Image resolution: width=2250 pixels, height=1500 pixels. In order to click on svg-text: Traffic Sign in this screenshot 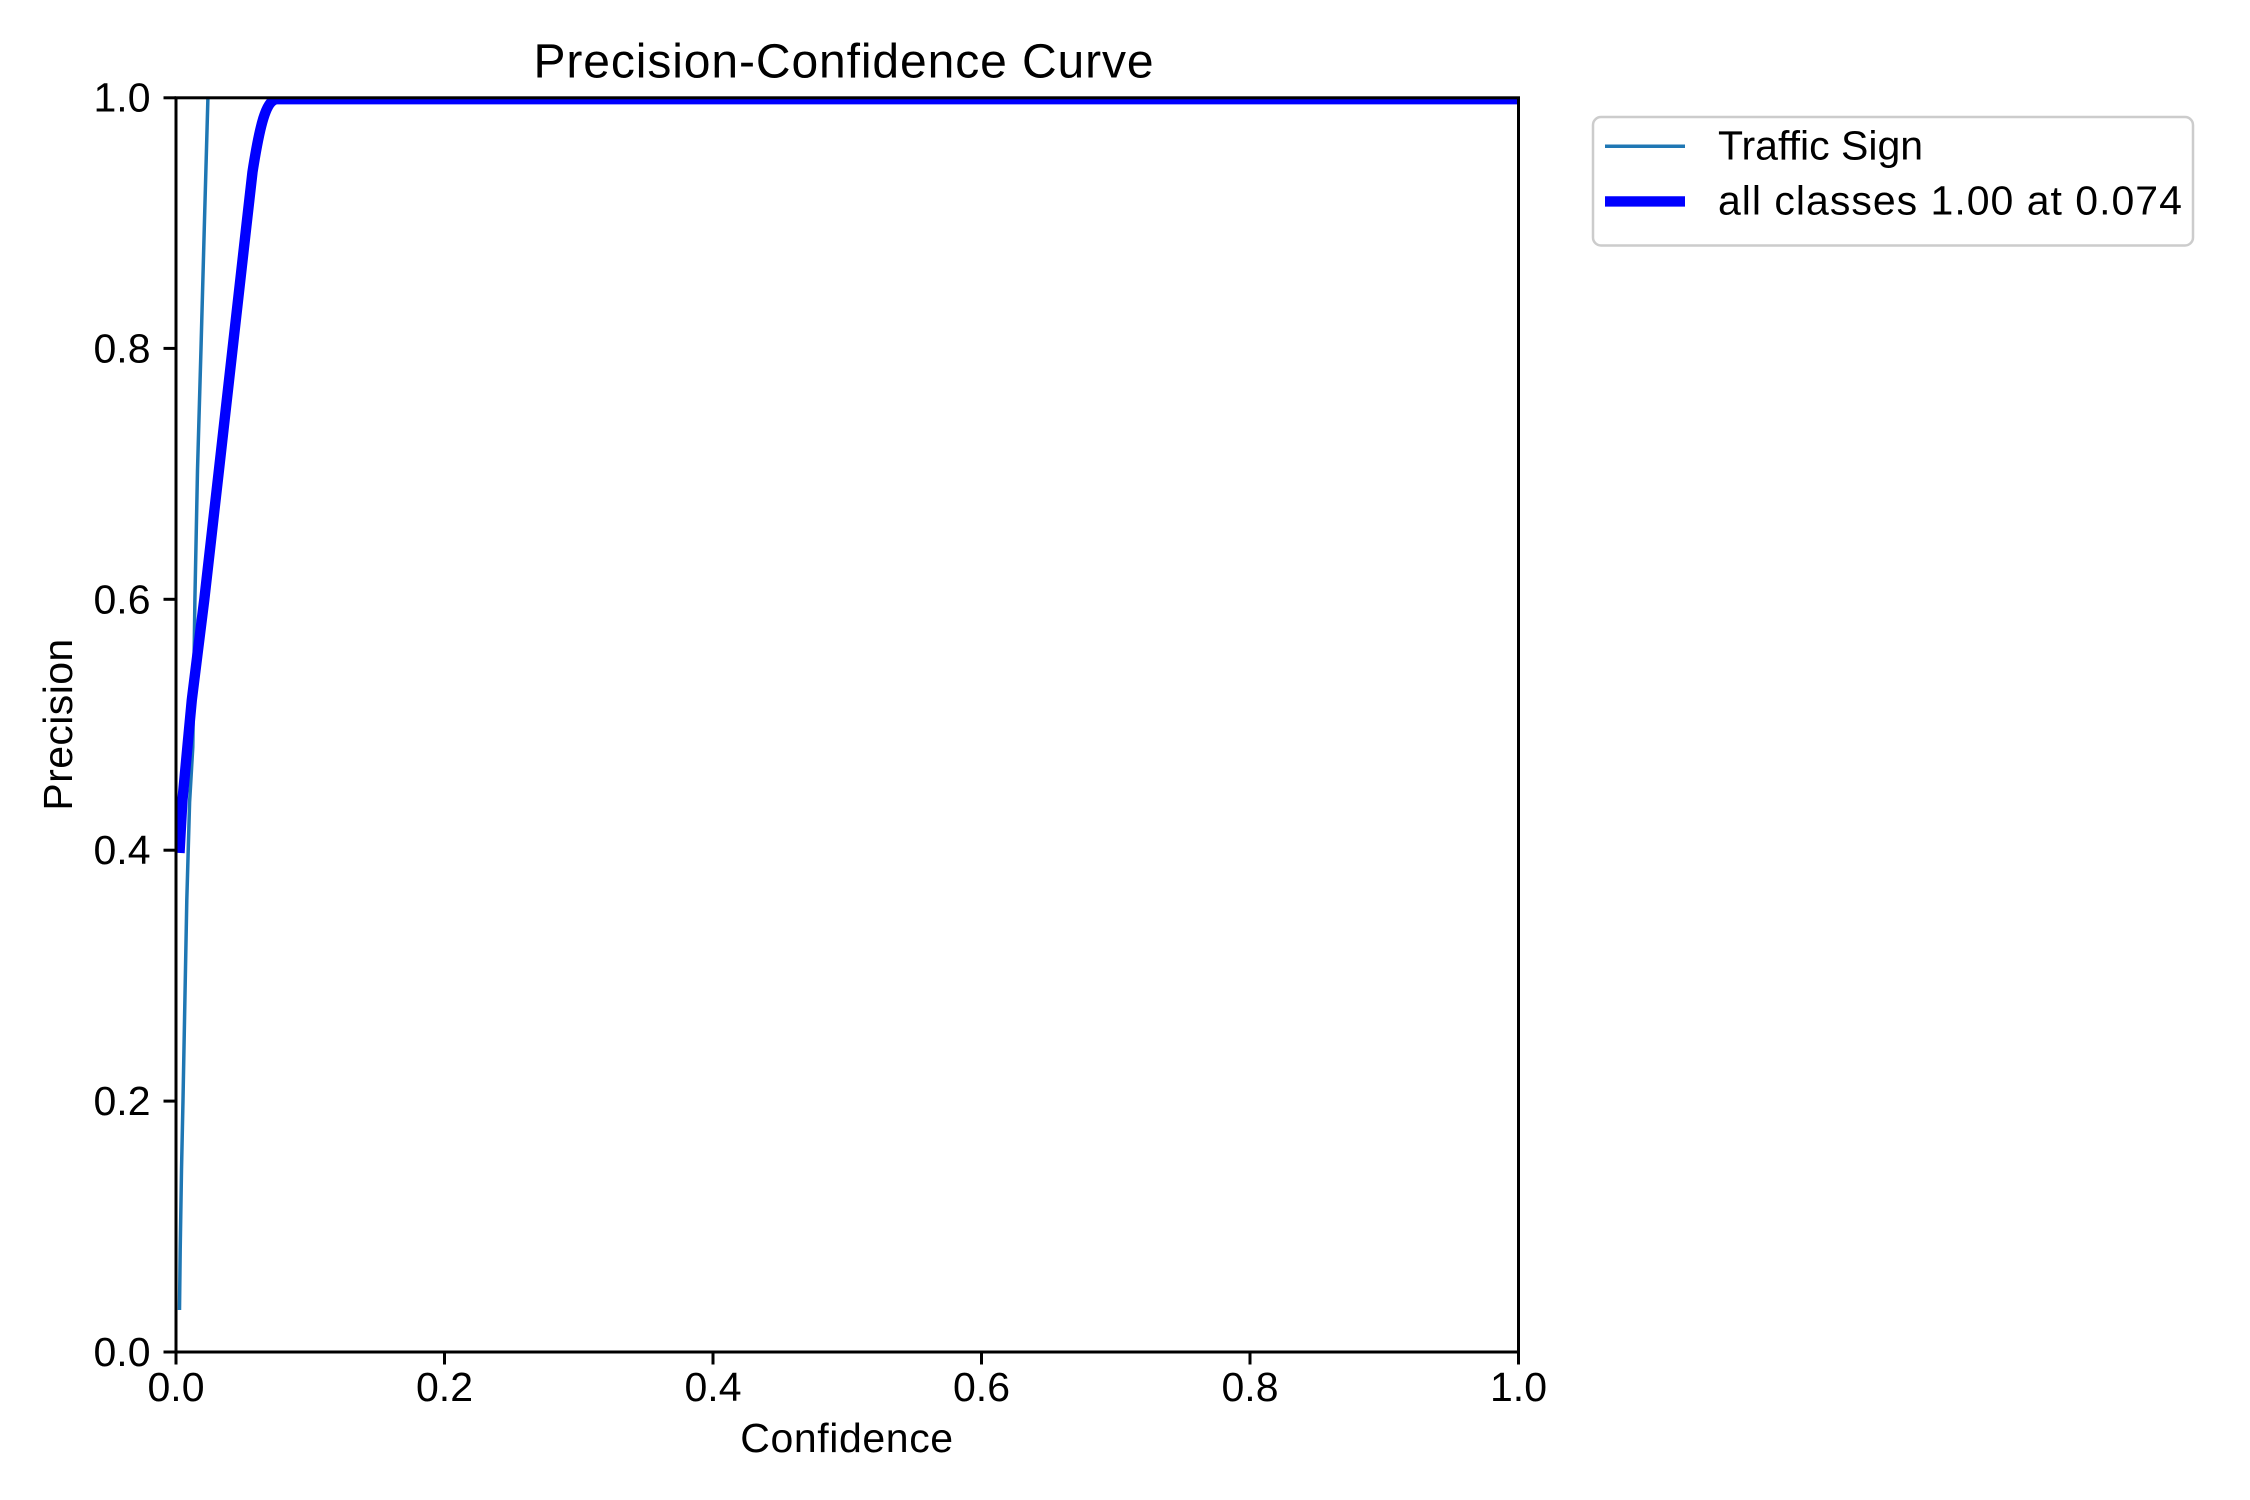, I will do `click(1820, 145)`.